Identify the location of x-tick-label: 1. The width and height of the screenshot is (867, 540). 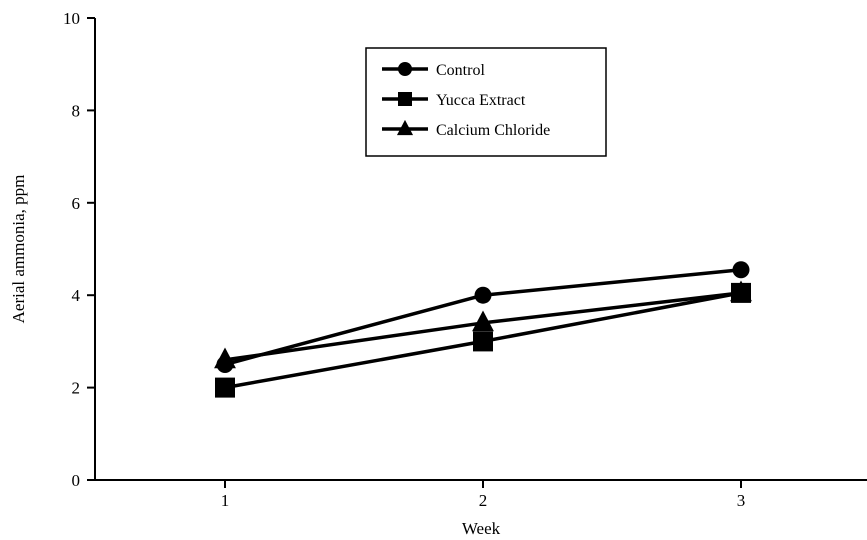
(225, 500).